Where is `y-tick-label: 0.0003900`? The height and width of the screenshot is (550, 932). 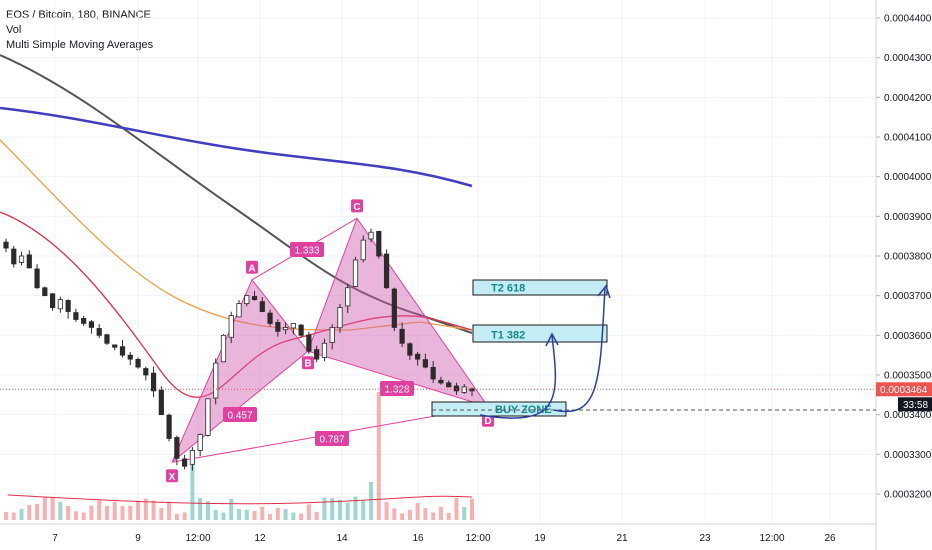
y-tick-label: 0.0003900 is located at coordinates (908, 217).